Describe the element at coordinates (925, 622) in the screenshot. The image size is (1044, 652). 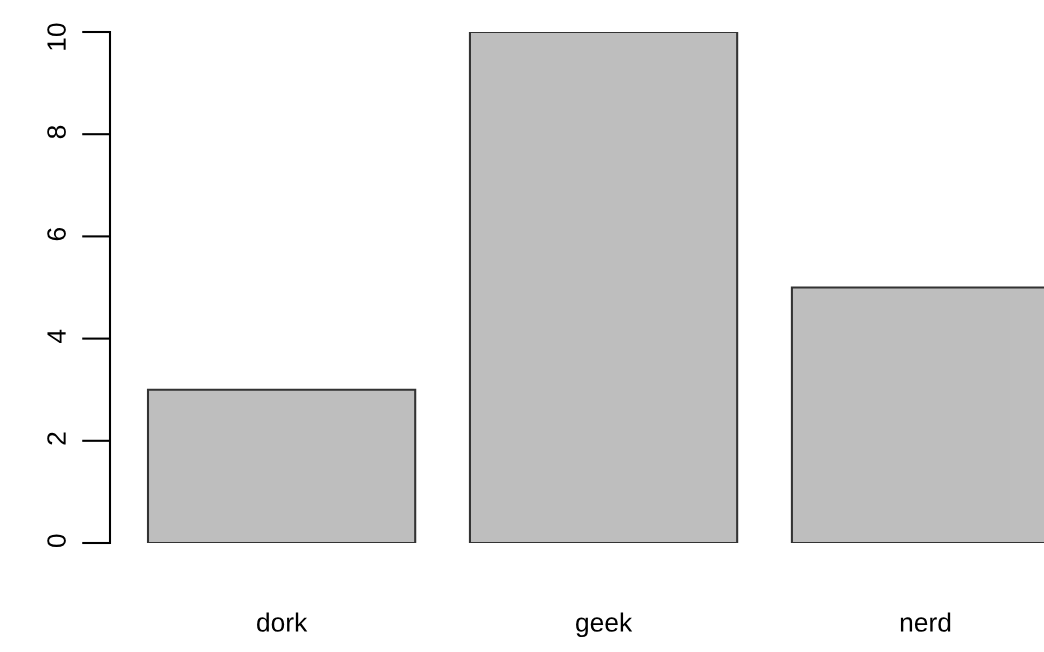
I see `x-tick-label: nerd` at that location.